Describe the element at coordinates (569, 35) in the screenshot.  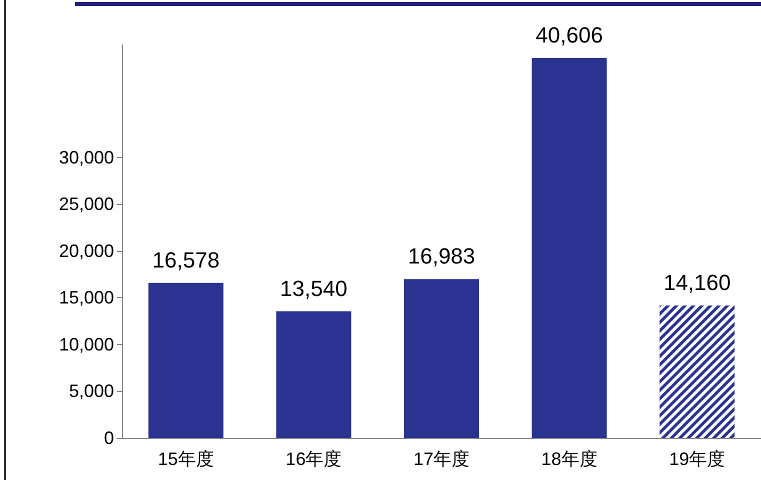
I see `data-label: 40,606` at that location.